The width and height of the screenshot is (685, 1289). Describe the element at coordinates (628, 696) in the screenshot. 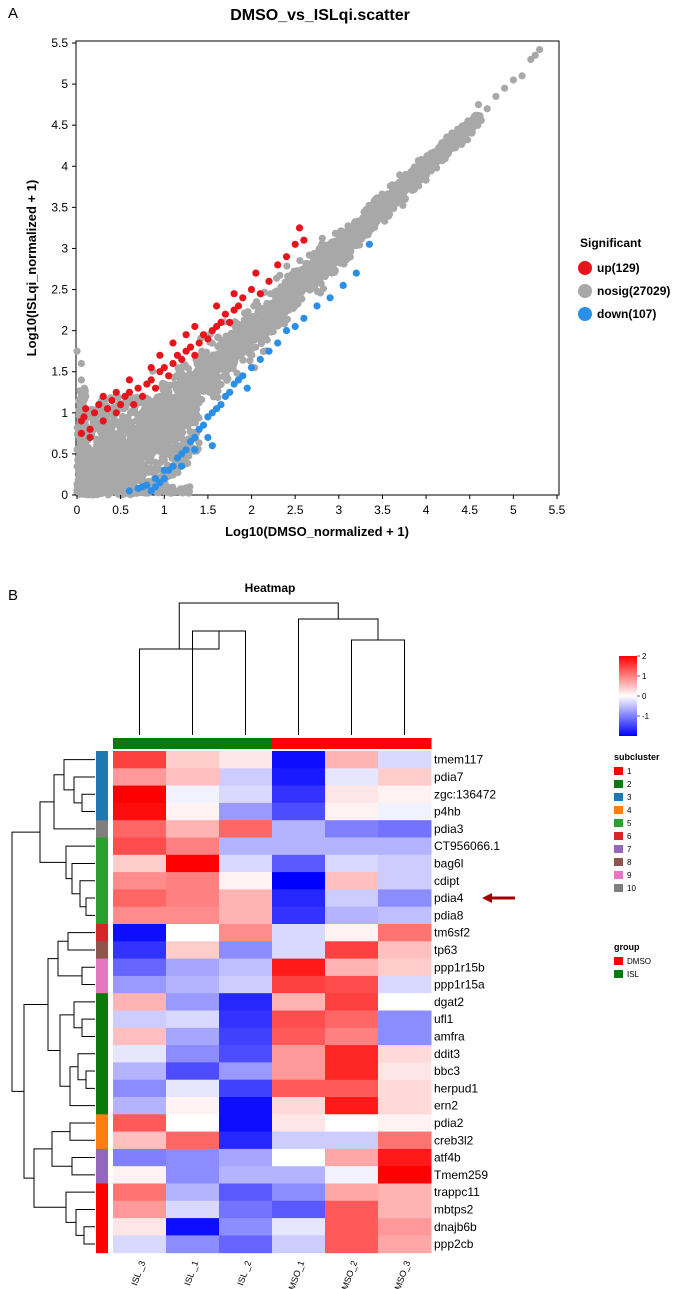

I see `color-scale-bar` at that location.